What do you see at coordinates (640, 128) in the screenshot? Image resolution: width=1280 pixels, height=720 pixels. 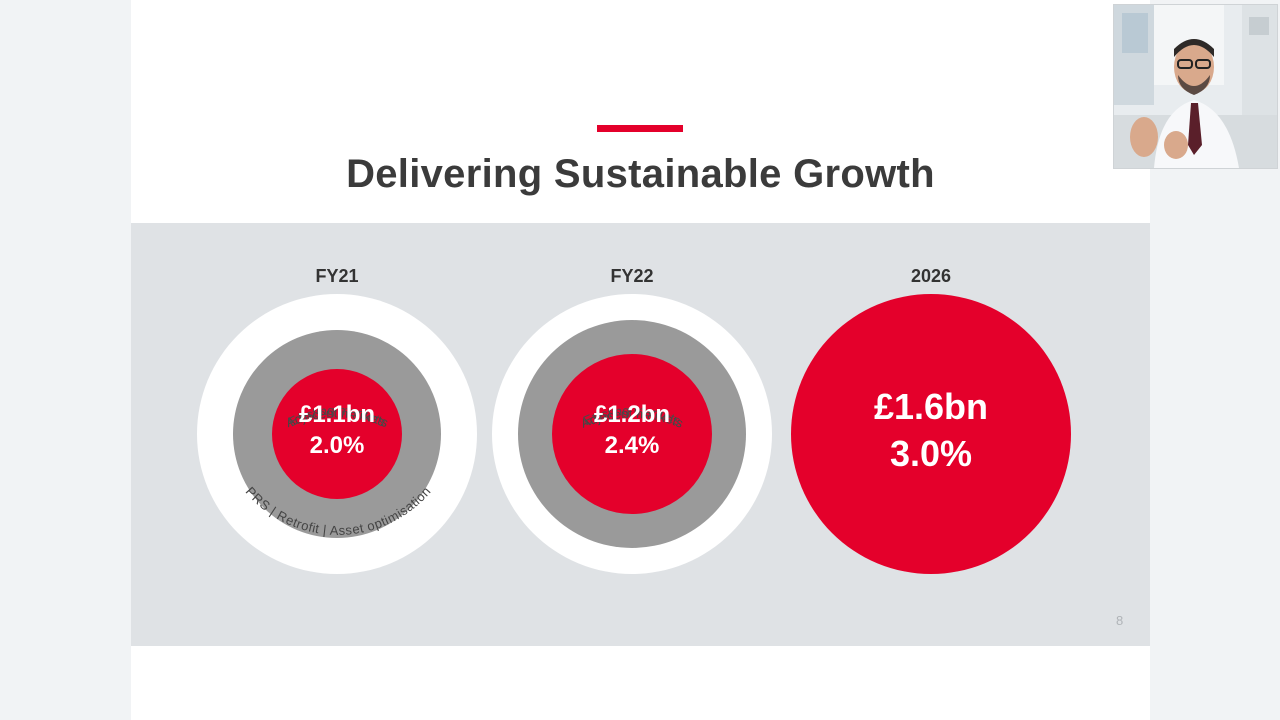 I see `title-accent-bar` at bounding box center [640, 128].